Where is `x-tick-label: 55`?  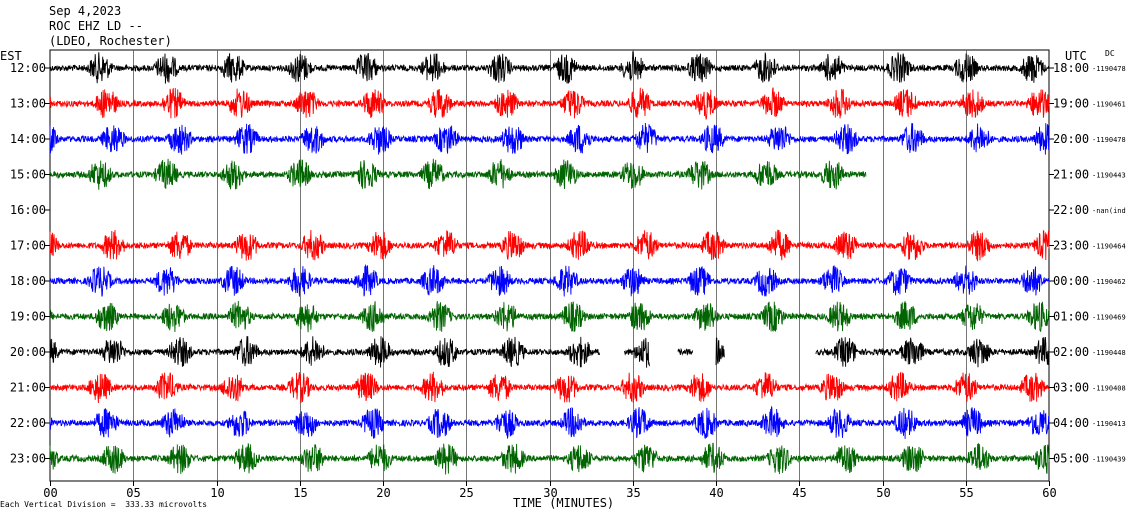
x-tick-label: 55 is located at coordinates (966, 493).